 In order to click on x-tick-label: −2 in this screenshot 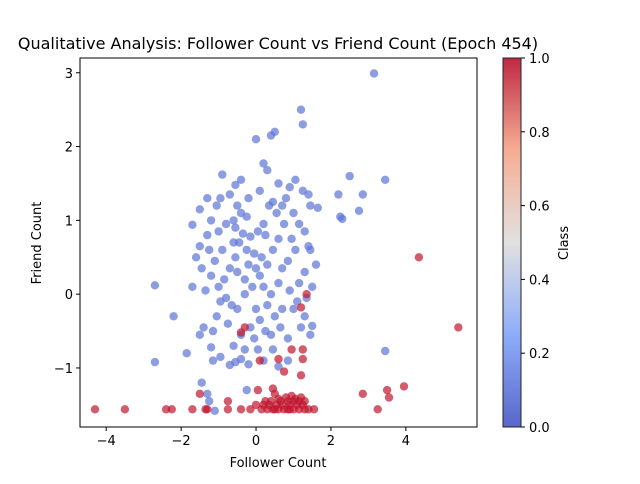, I will do `click(181, 441)`.